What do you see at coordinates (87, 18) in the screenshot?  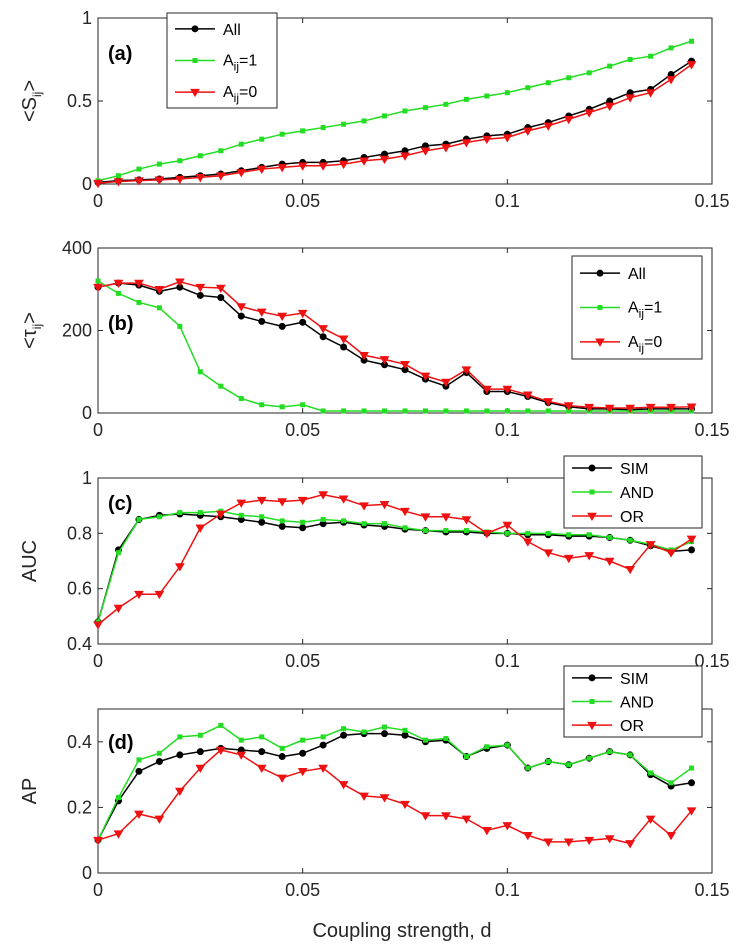 I see `y-tick-label: 1` at bounding box center [87, 18].